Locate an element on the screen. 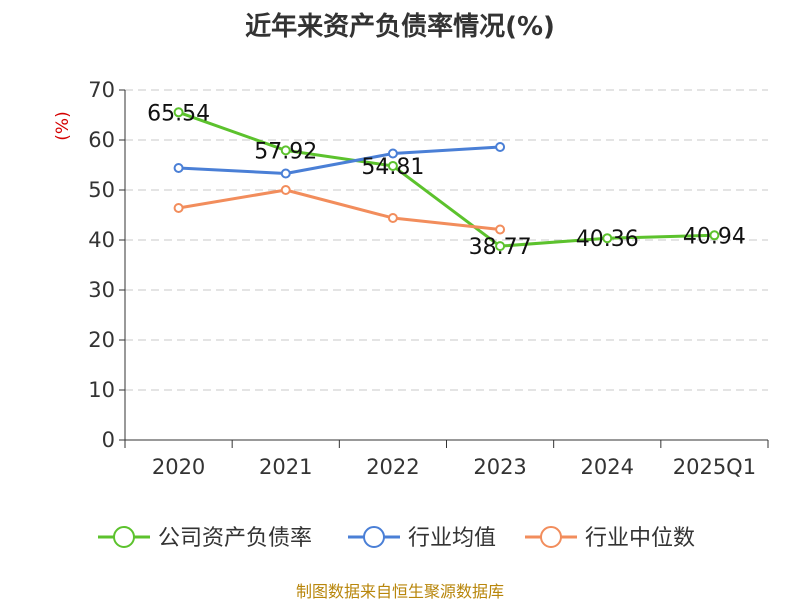 This screenshot has width=800, height=602. data-label: 38.77 is located at coordinates (500, 247).